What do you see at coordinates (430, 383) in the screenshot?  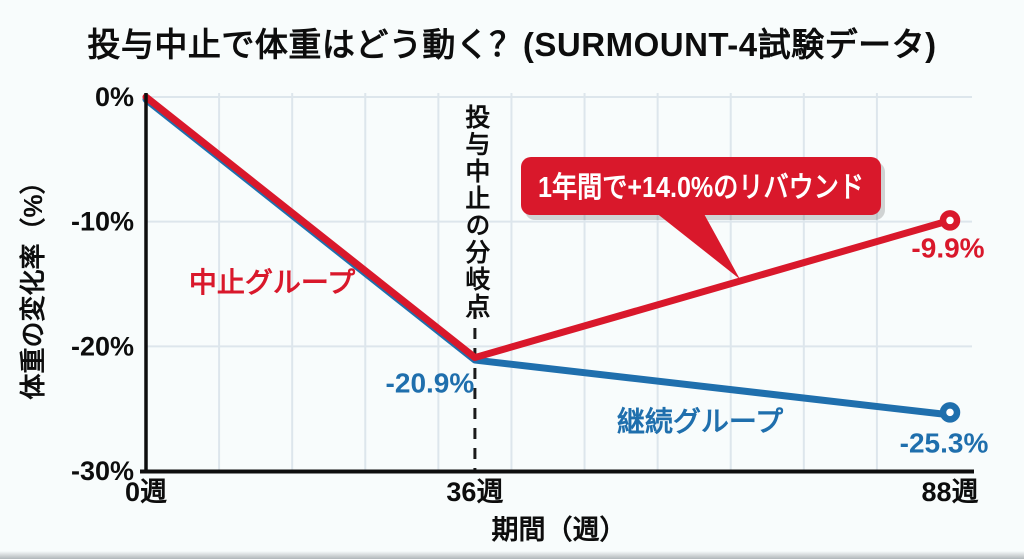 I see `point-label: -20.9%` at bounding box center [430, 383].